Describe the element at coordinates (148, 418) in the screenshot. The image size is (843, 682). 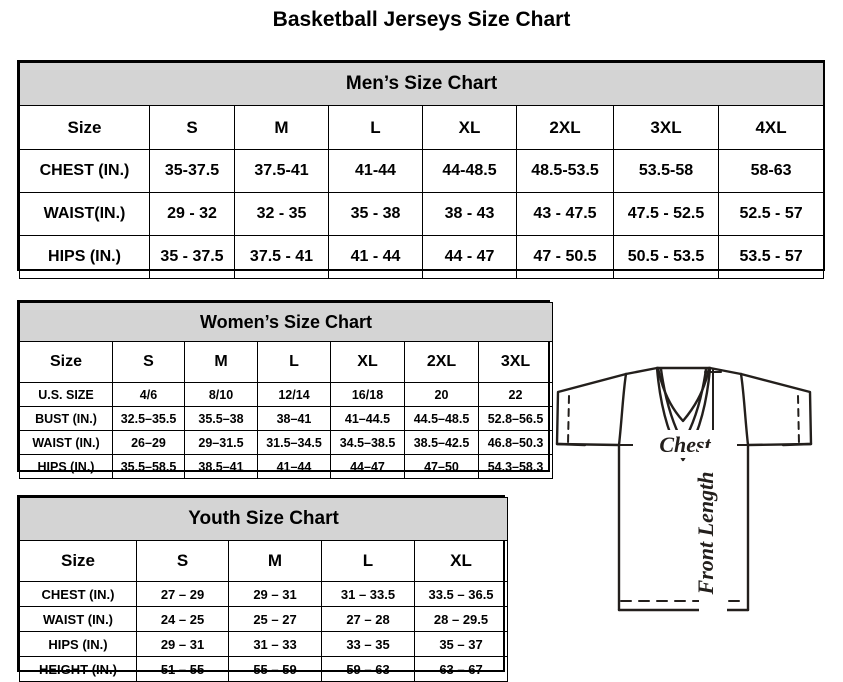
I see `womens-cell-bust-s: 32.5–35.5` at that location.